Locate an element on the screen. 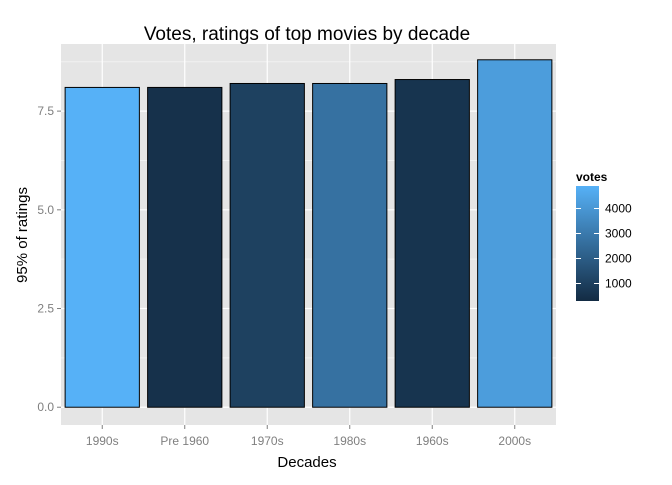 This screenshot has height=485, width=672. x-axis-title: Decades is located at coordinates (306, 462).